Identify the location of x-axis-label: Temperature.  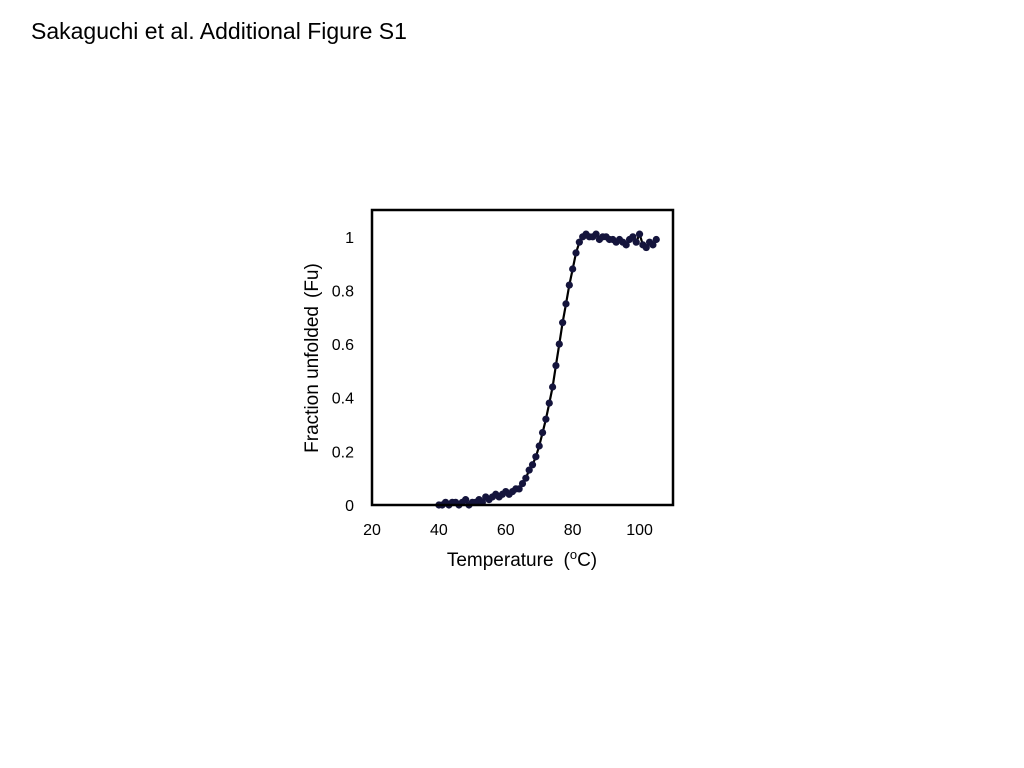
(500, 560).